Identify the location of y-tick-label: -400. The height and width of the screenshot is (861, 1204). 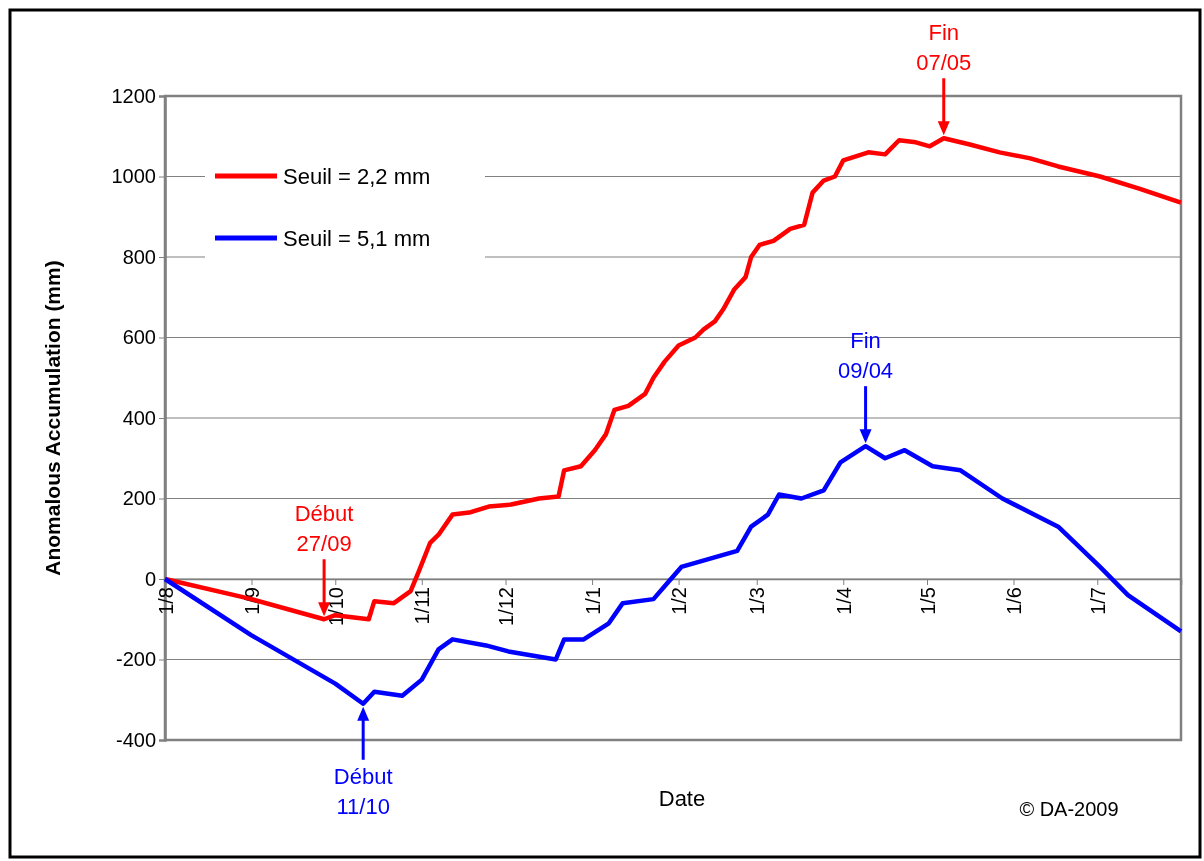
(135, 739).